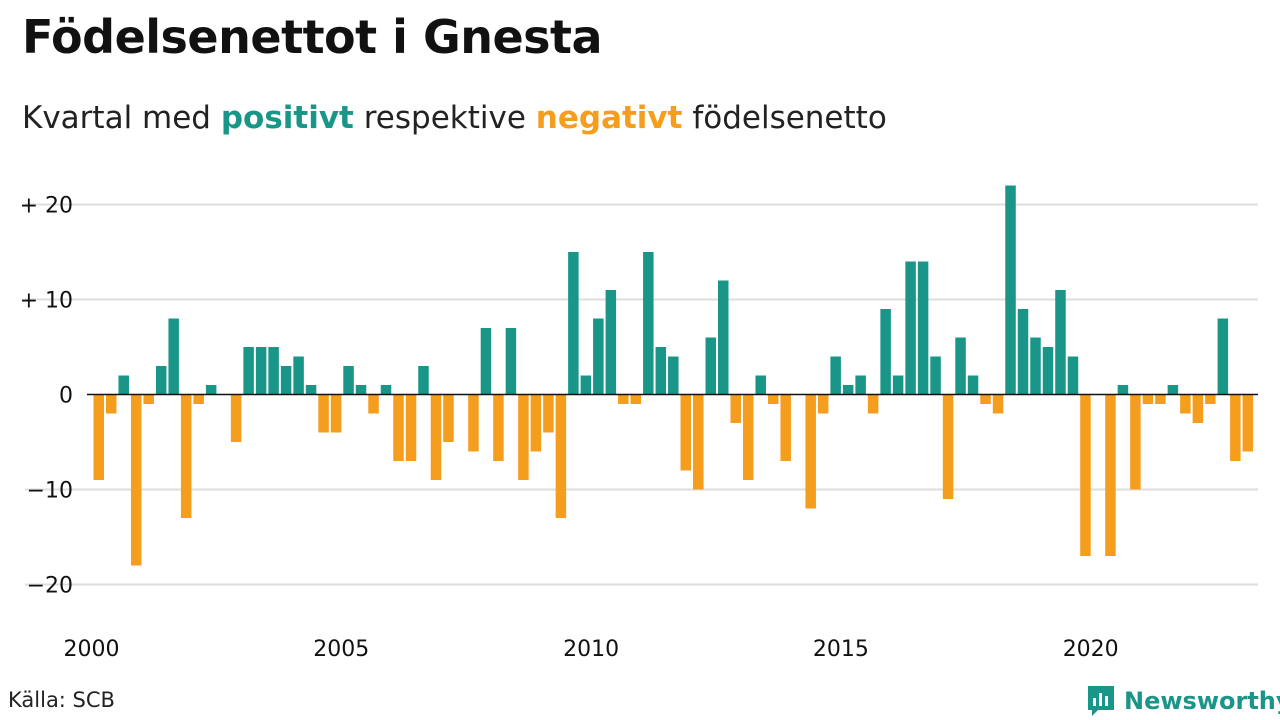  Describe the element at coordinates (66, 396) in the screenshot. I see `y-tick-label: 0` at that location.